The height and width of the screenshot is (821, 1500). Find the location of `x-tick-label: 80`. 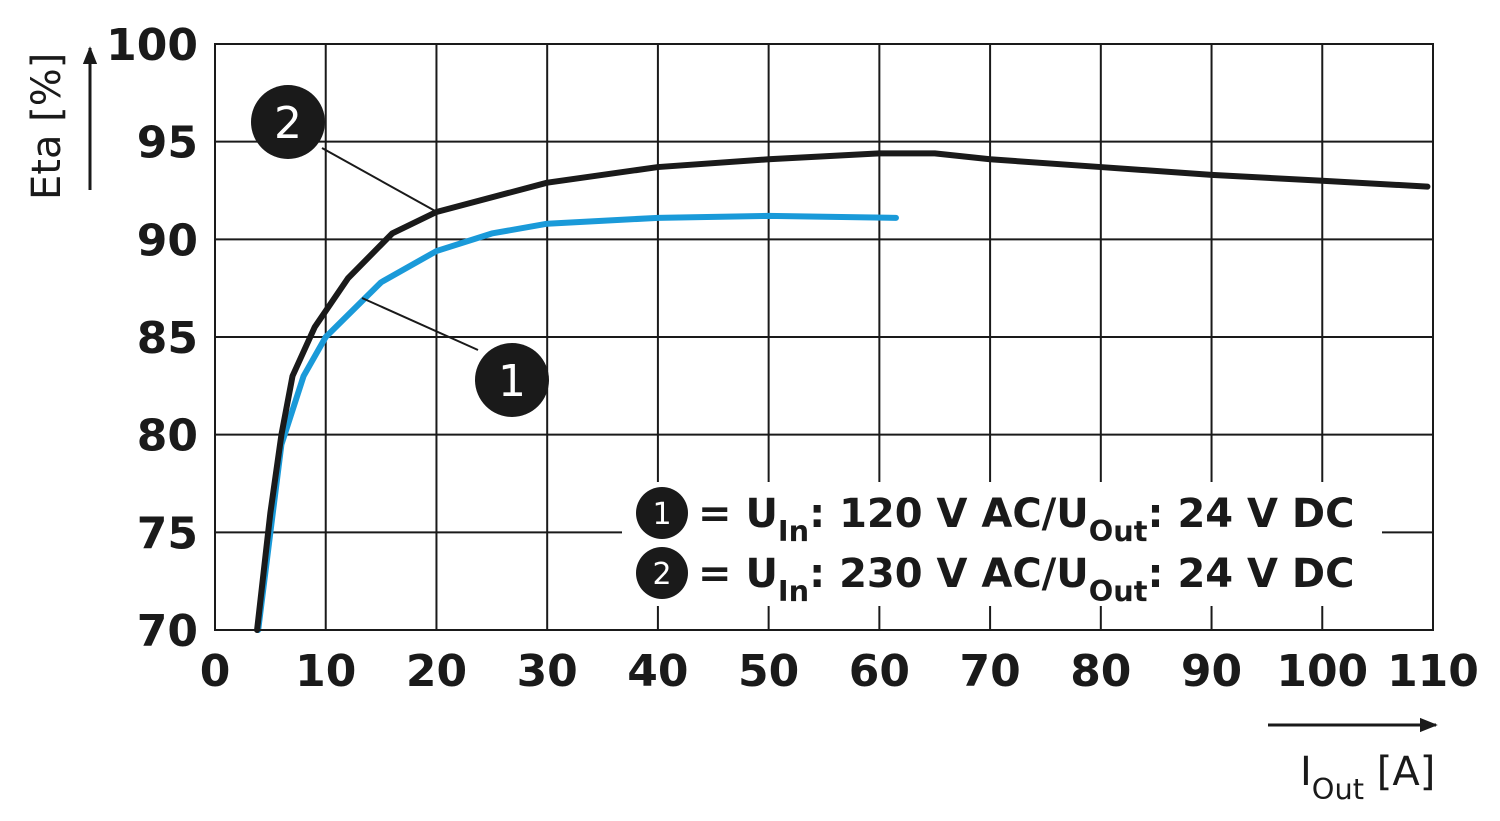

x-tick-label: 80 is located at coordinates (1100, 671).